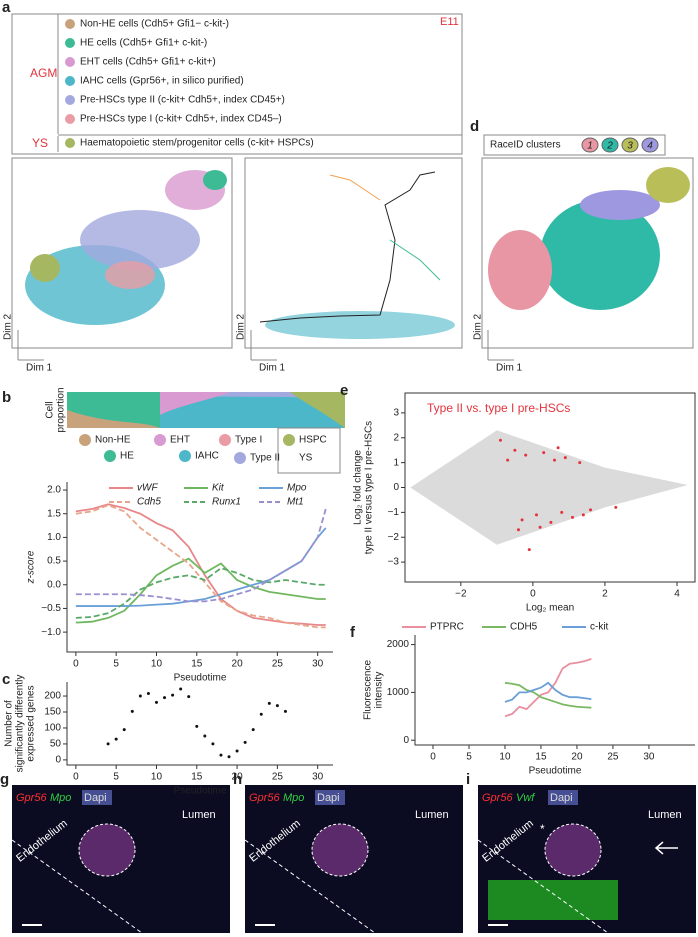 The width and height of the screenshot is (698, 937). Describe the element at coordinates (368, 690) in the screenshot. I see `y-axis-label: Fluorescence` at that location.